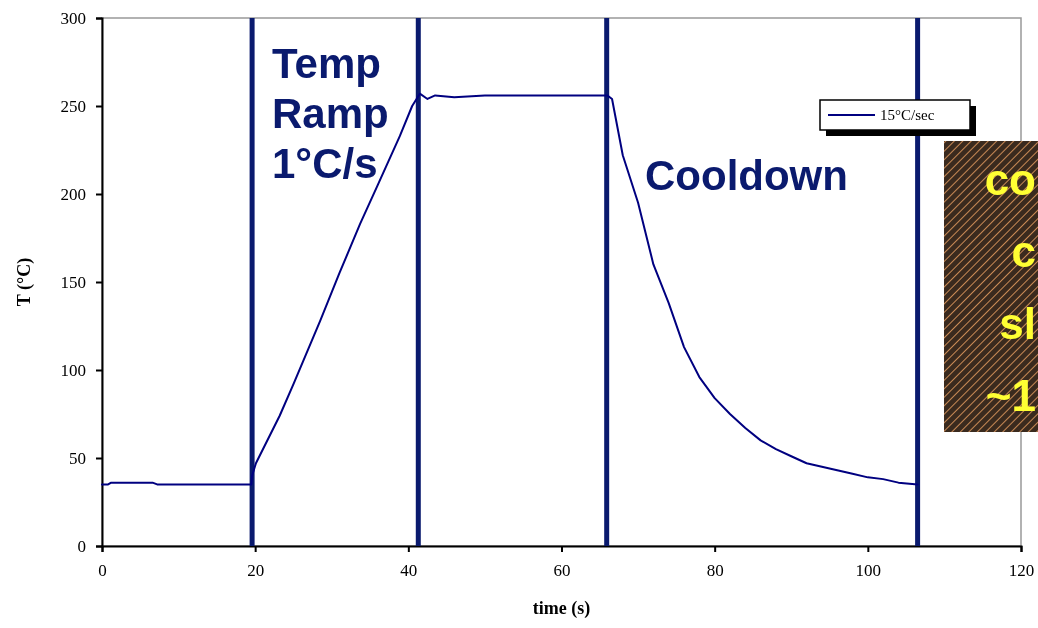 The image size is (1038, 628). Describe the element at coordinates (868, 571) in the screenshot. I see `x-tick-label: 100` at that location.